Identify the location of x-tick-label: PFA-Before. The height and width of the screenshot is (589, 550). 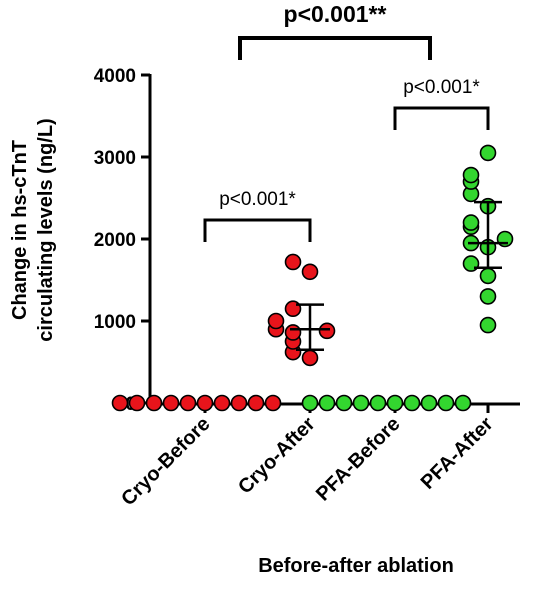
(358, 459).